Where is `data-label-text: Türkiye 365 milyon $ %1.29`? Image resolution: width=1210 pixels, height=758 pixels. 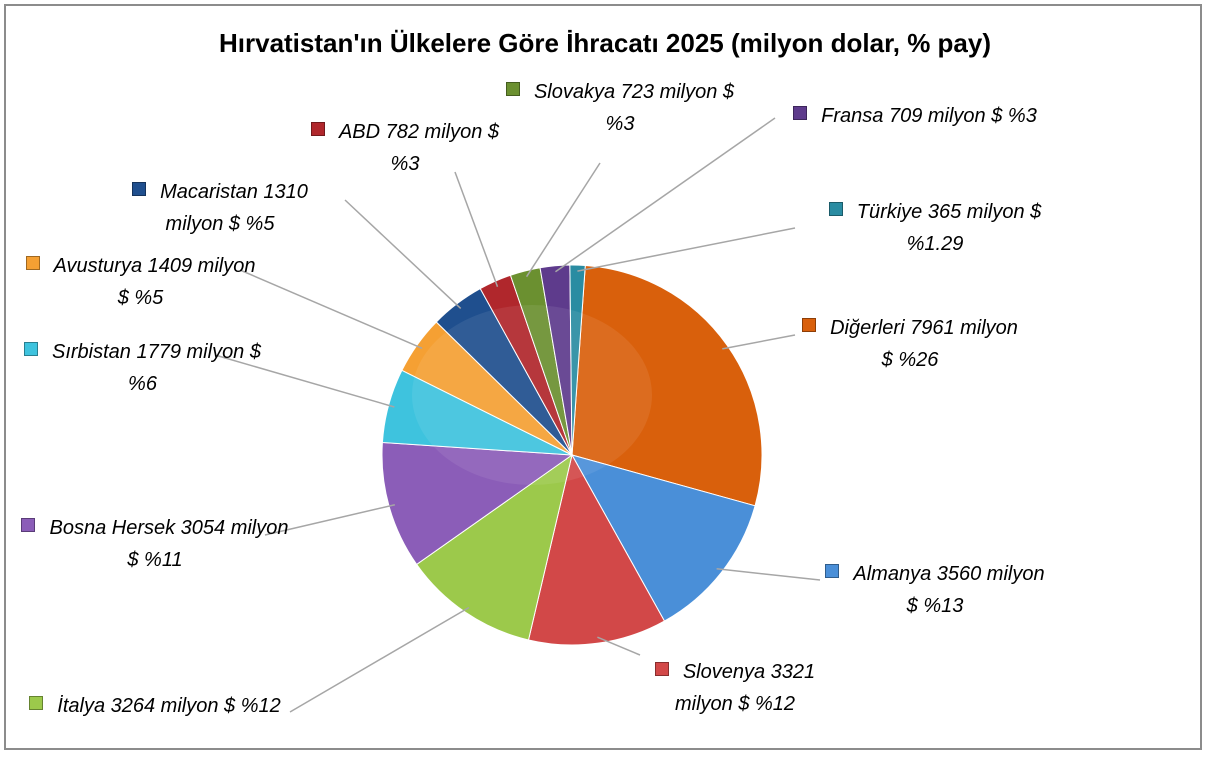 data-label-text: Türkiye 365 milyon $ %1.29 is located at coordinates (949, 228).